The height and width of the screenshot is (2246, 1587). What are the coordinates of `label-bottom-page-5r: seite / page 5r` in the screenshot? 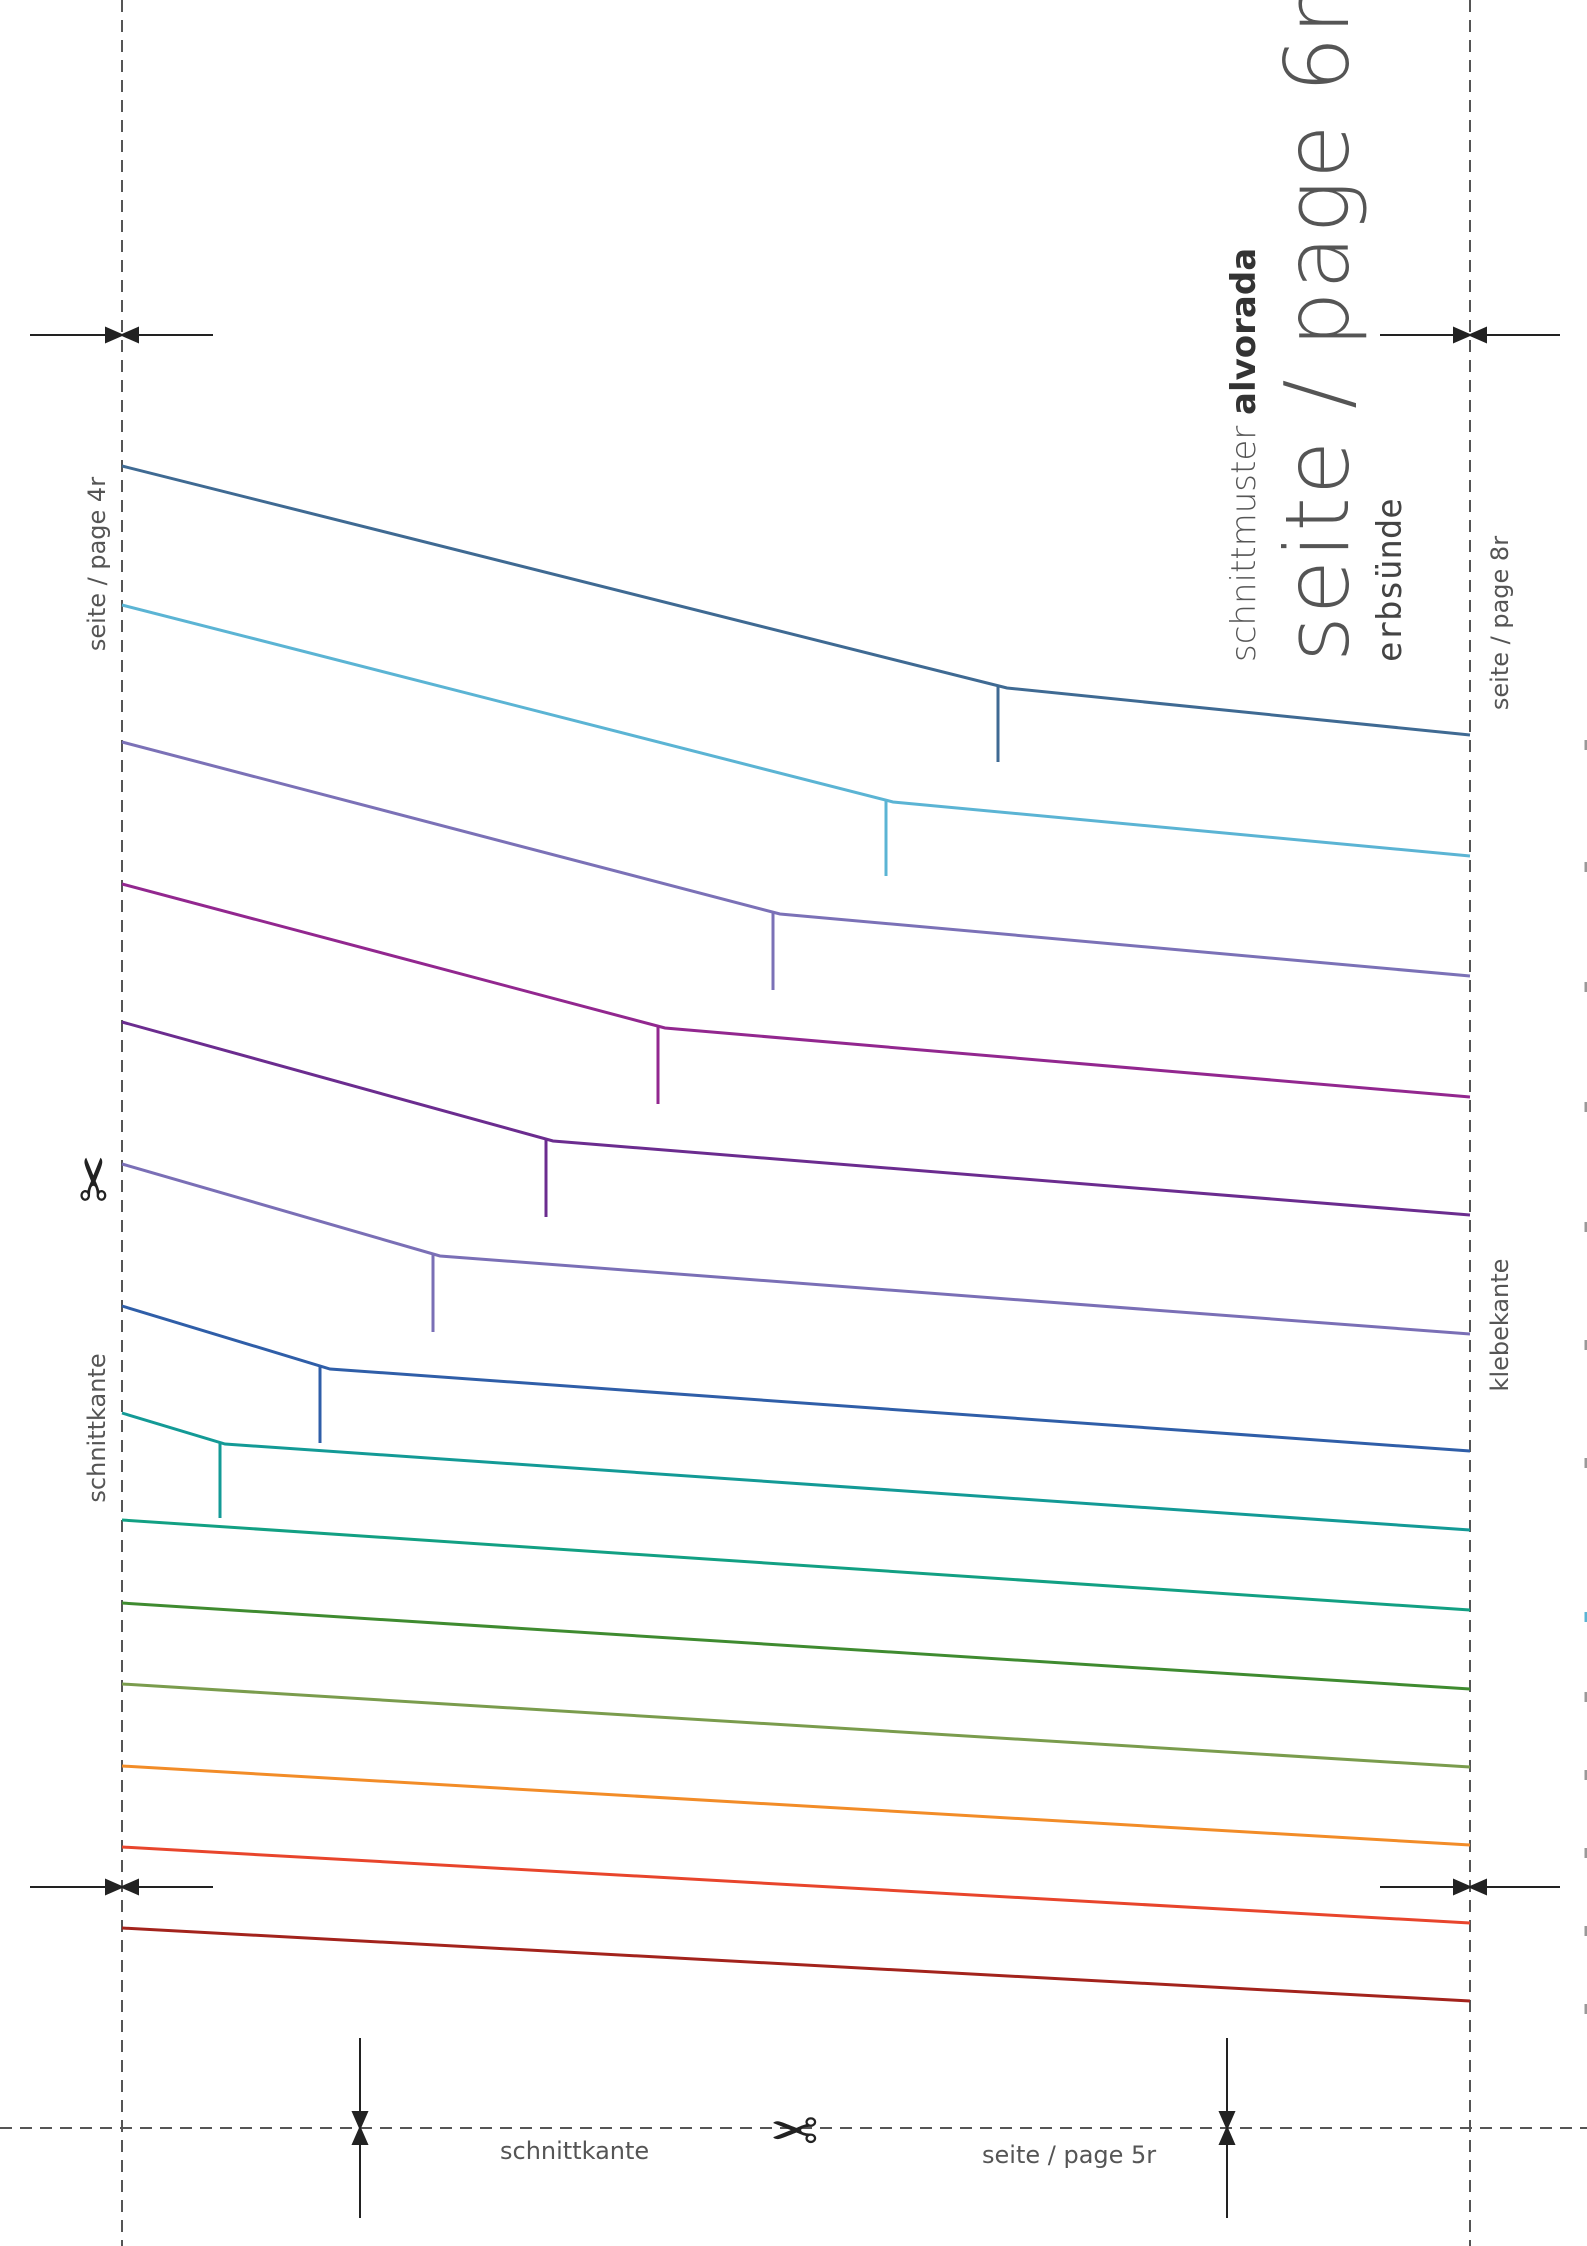 It's located at (1069, 2155).